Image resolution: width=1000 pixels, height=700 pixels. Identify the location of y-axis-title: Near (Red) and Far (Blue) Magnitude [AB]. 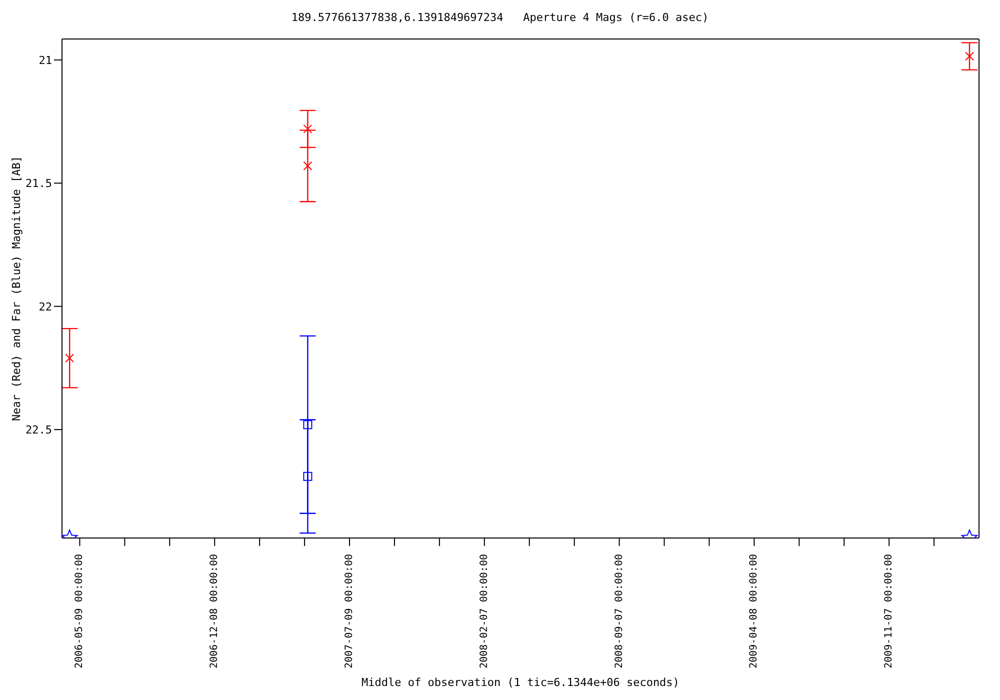
(16, 288).